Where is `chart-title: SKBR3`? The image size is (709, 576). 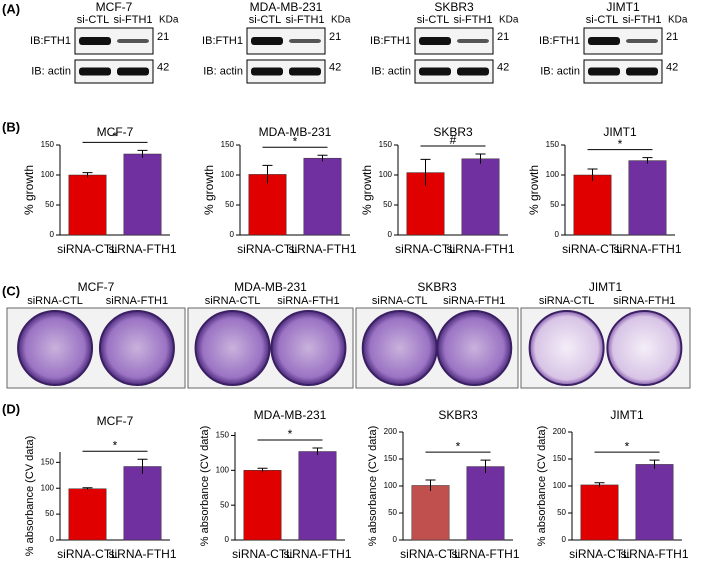 chart-title: SKBR3 is located at coordinates (453, 132).